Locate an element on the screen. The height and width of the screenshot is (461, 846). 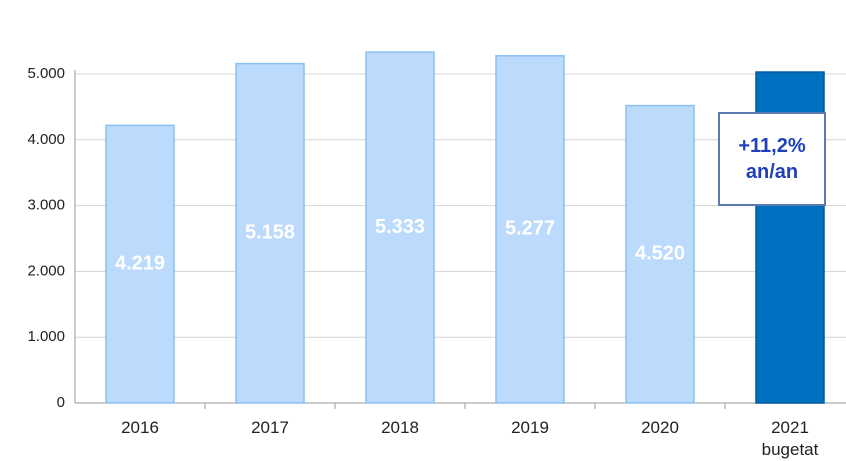
x-tick-label: 2020 is located at coordinates (660, 427).